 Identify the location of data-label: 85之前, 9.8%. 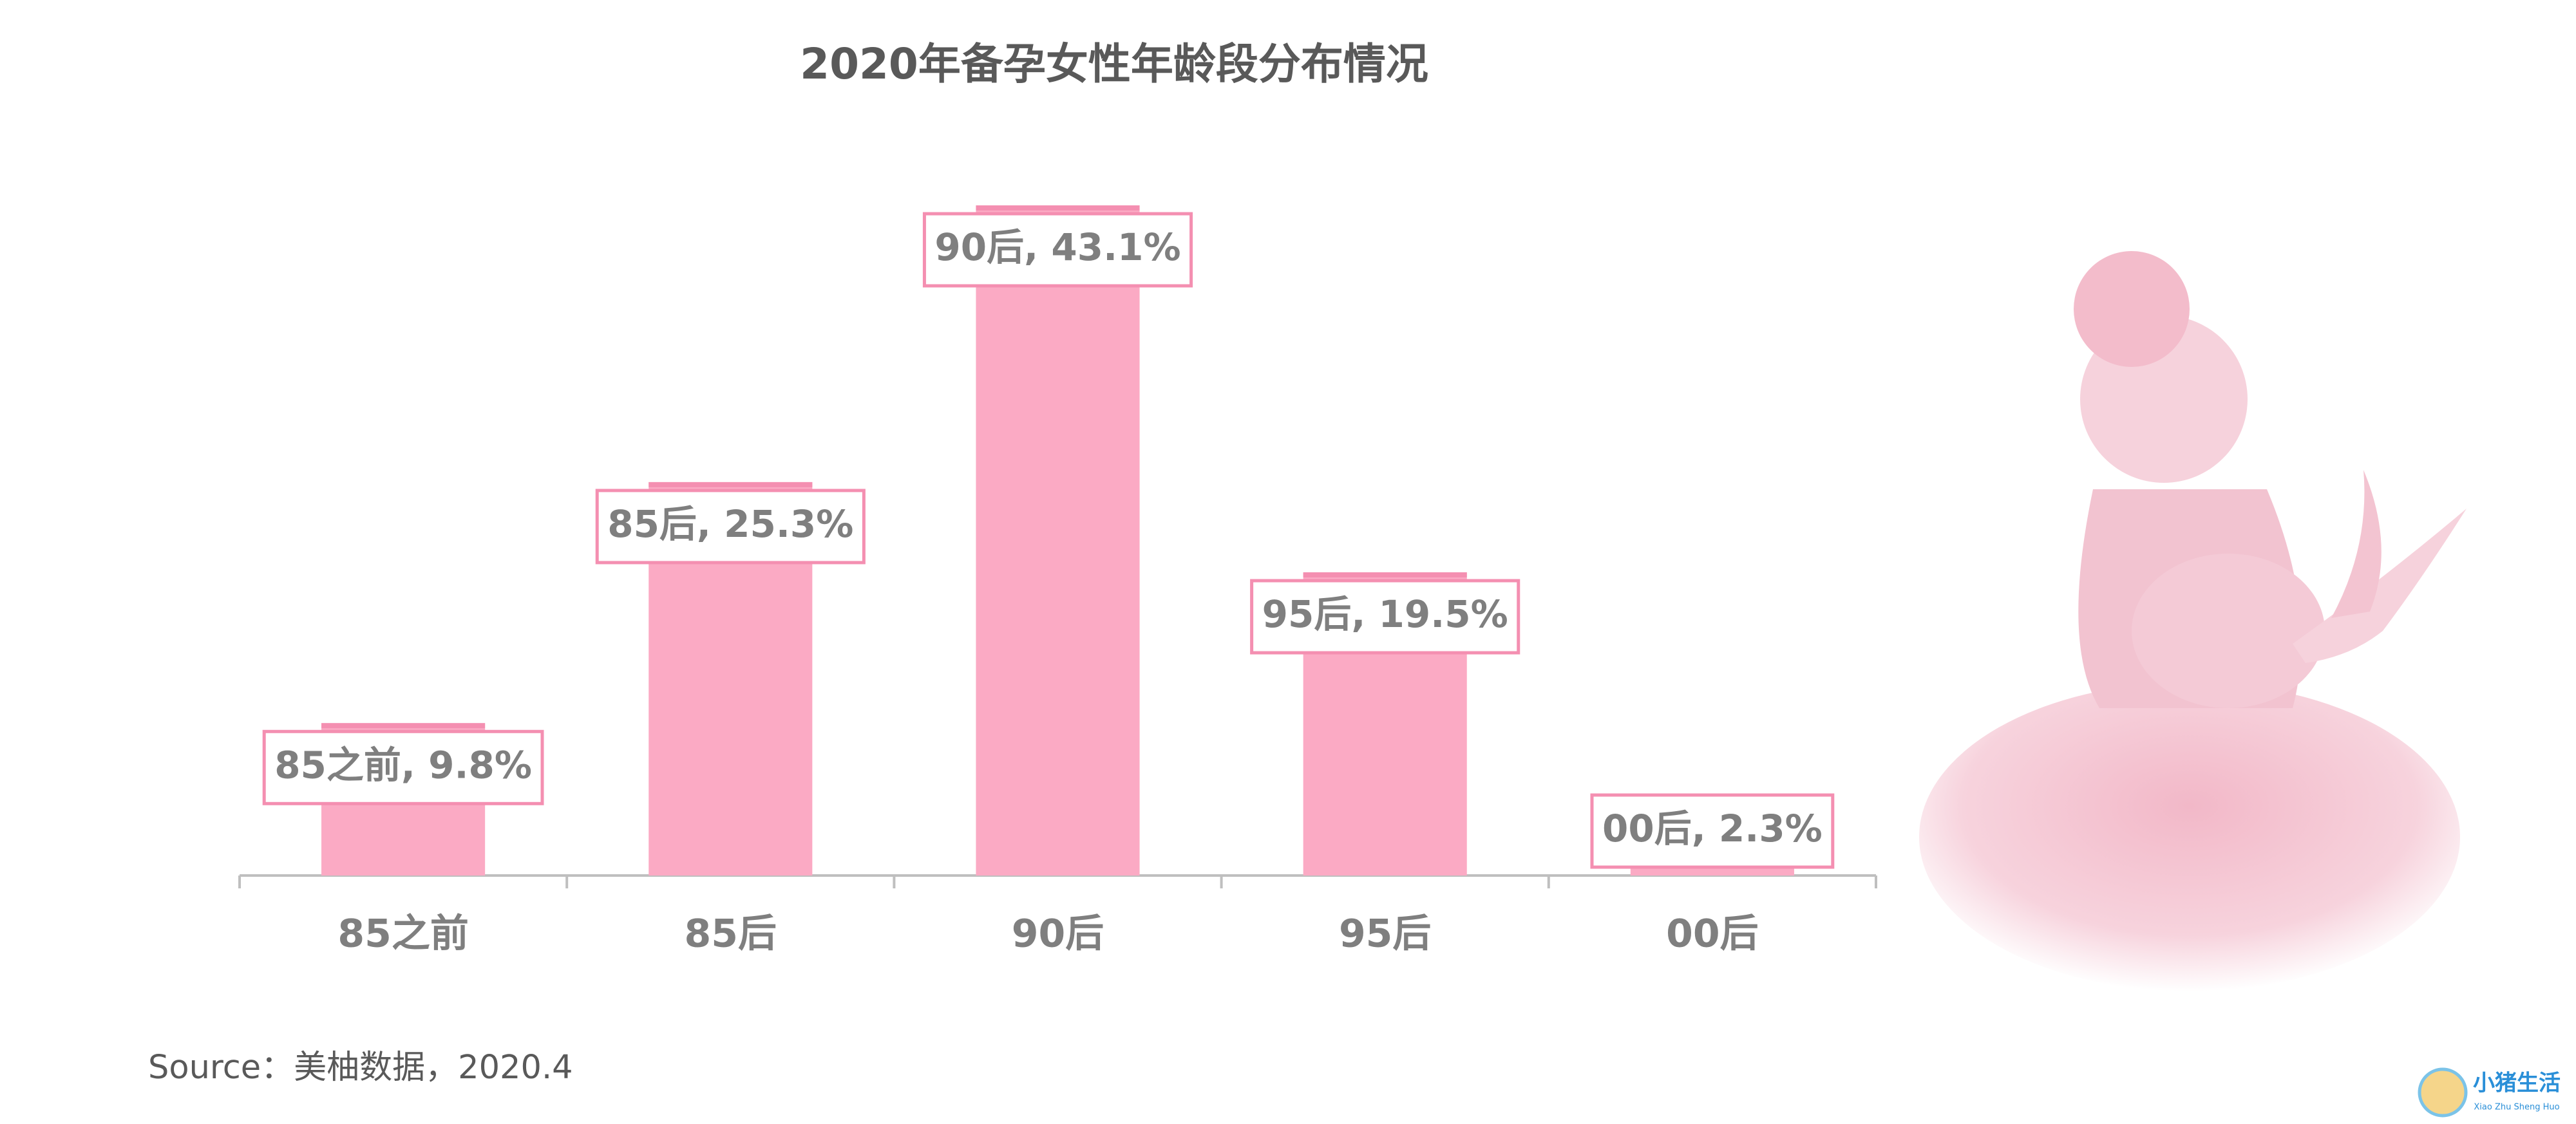
(403, 765).